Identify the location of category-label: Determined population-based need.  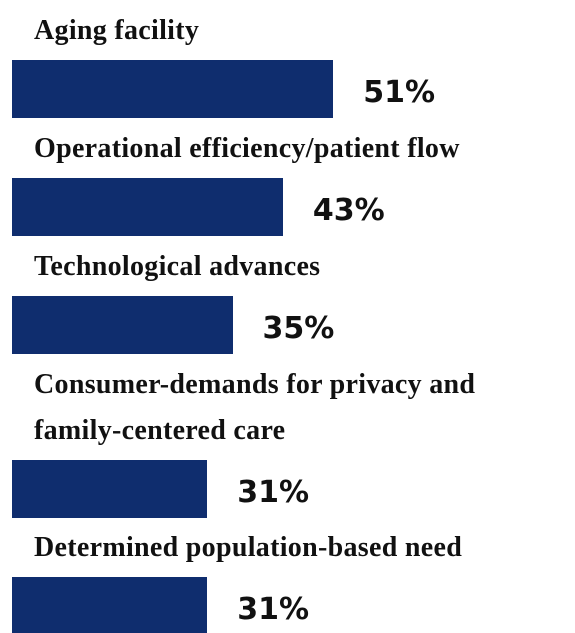
(248, 547).